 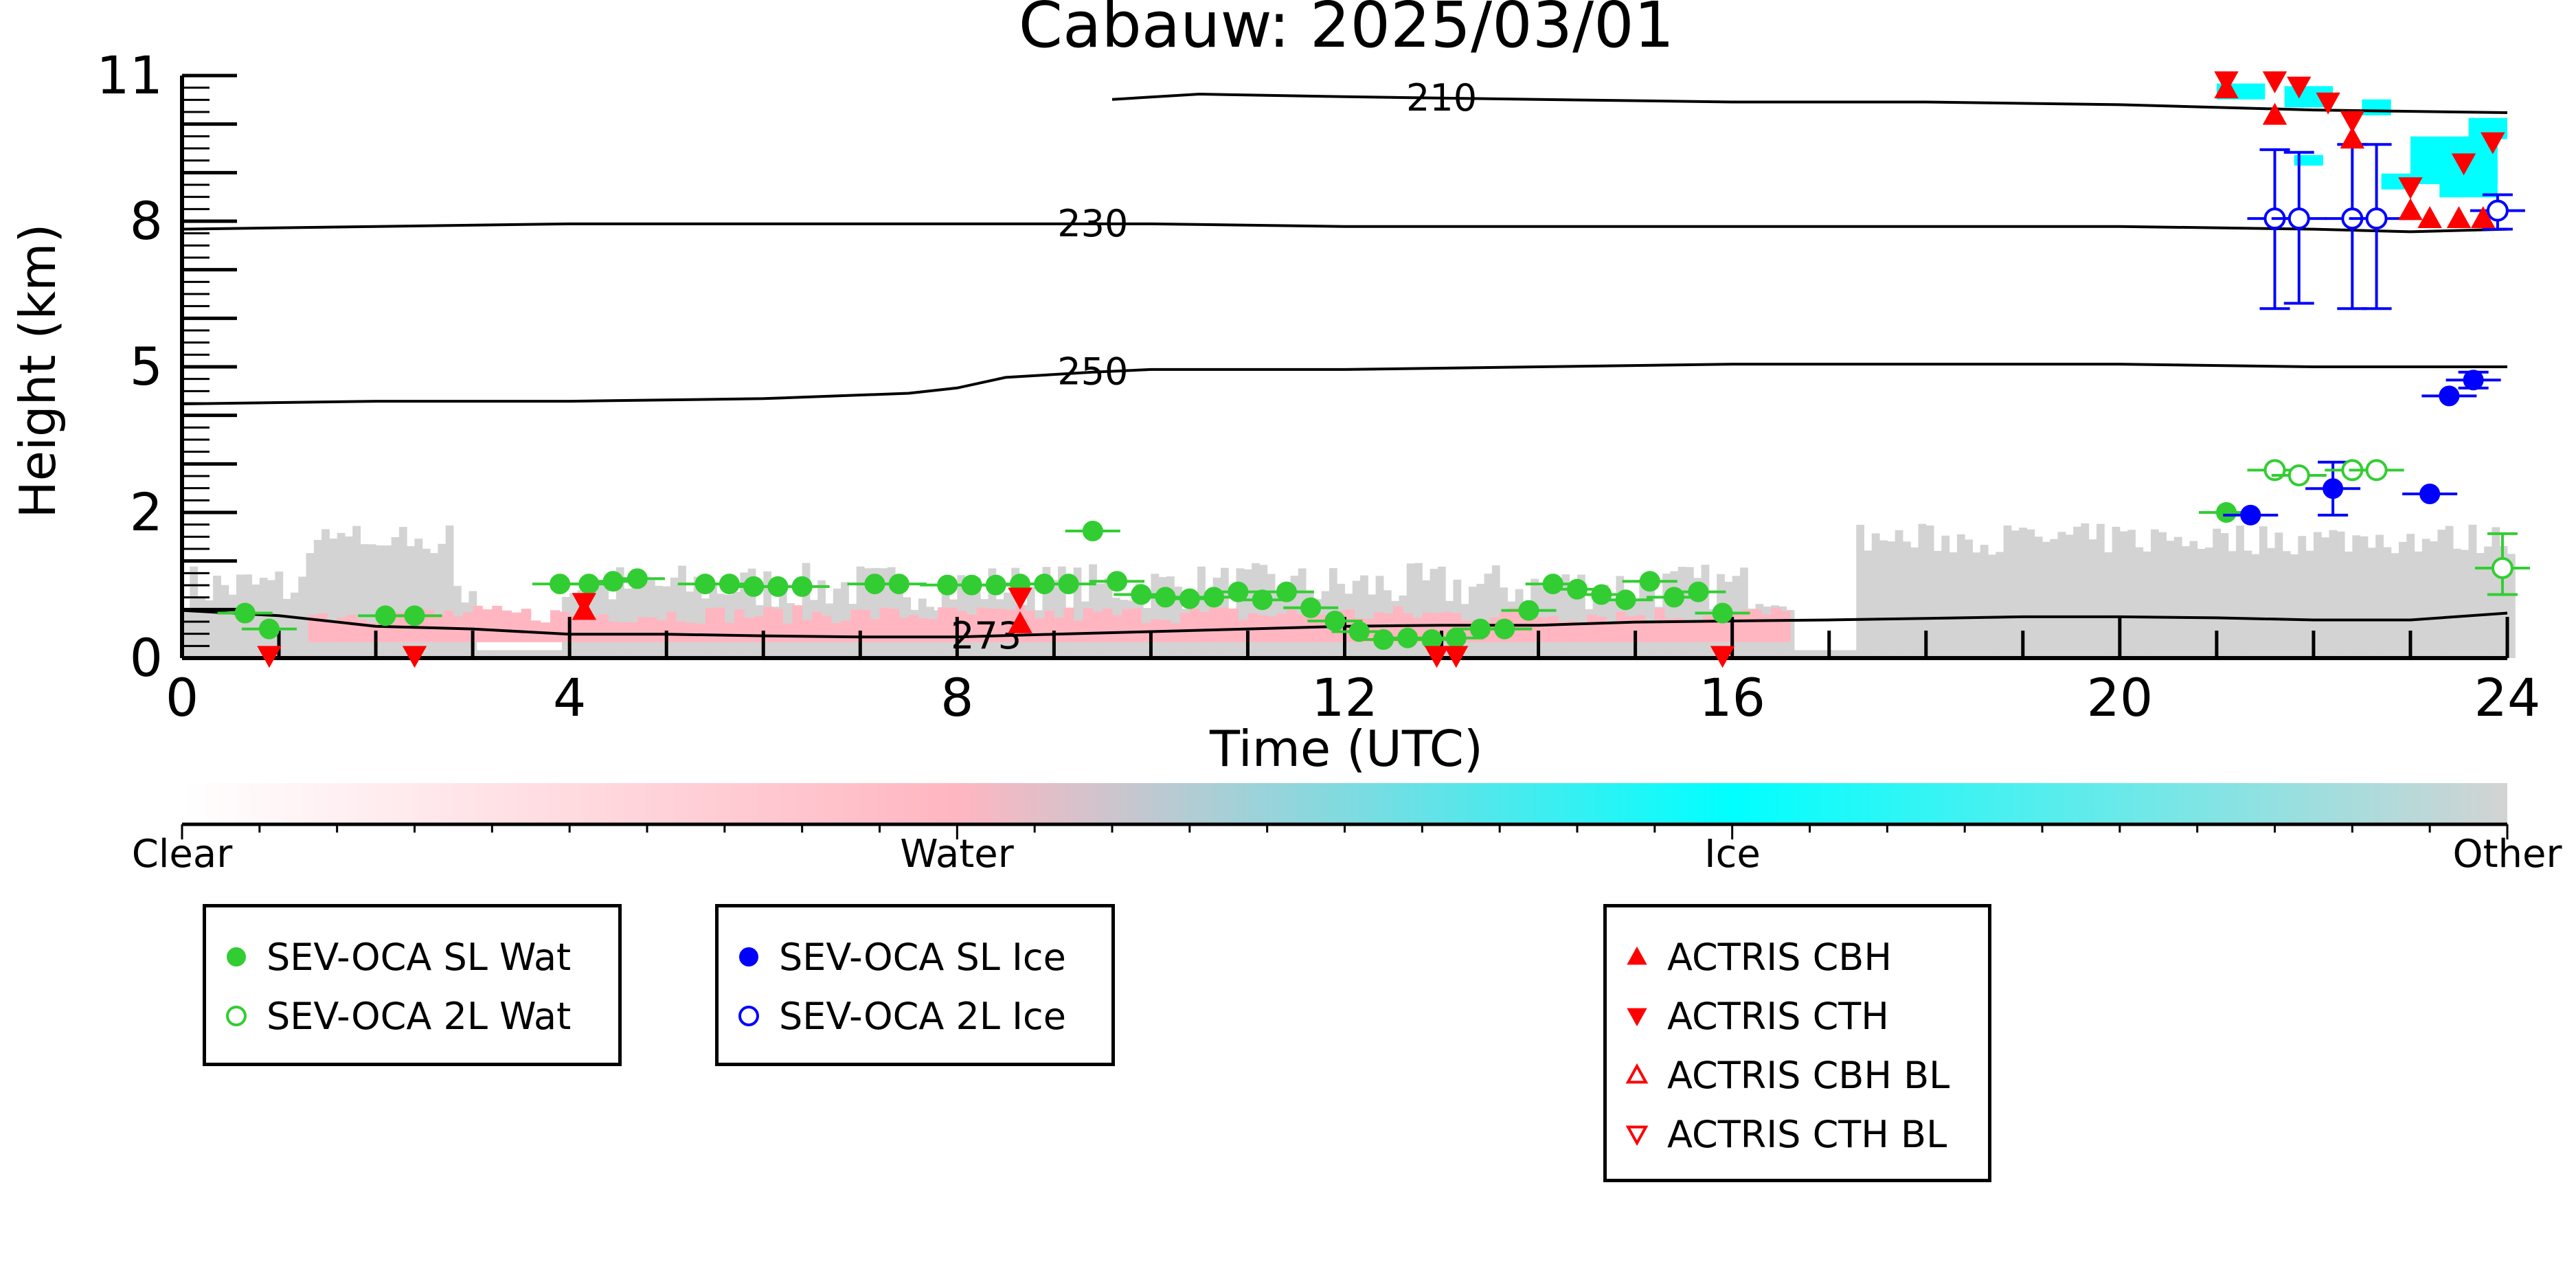 I want to click on legend-label: SEV-OCA SL Ice, so click(x=922, y=957).